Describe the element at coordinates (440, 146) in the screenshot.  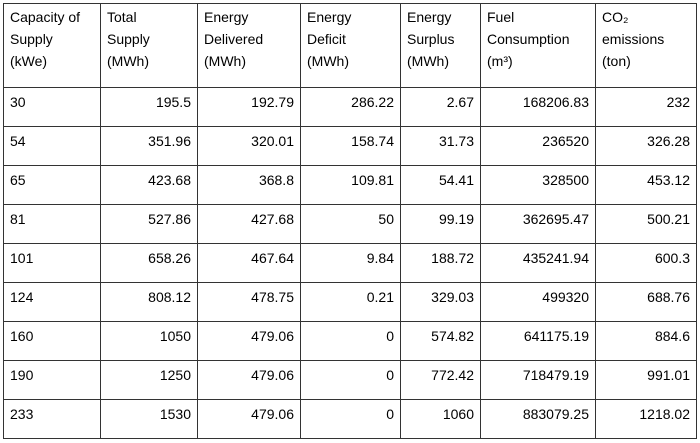
I see `table-cell: 31.73` at that location.